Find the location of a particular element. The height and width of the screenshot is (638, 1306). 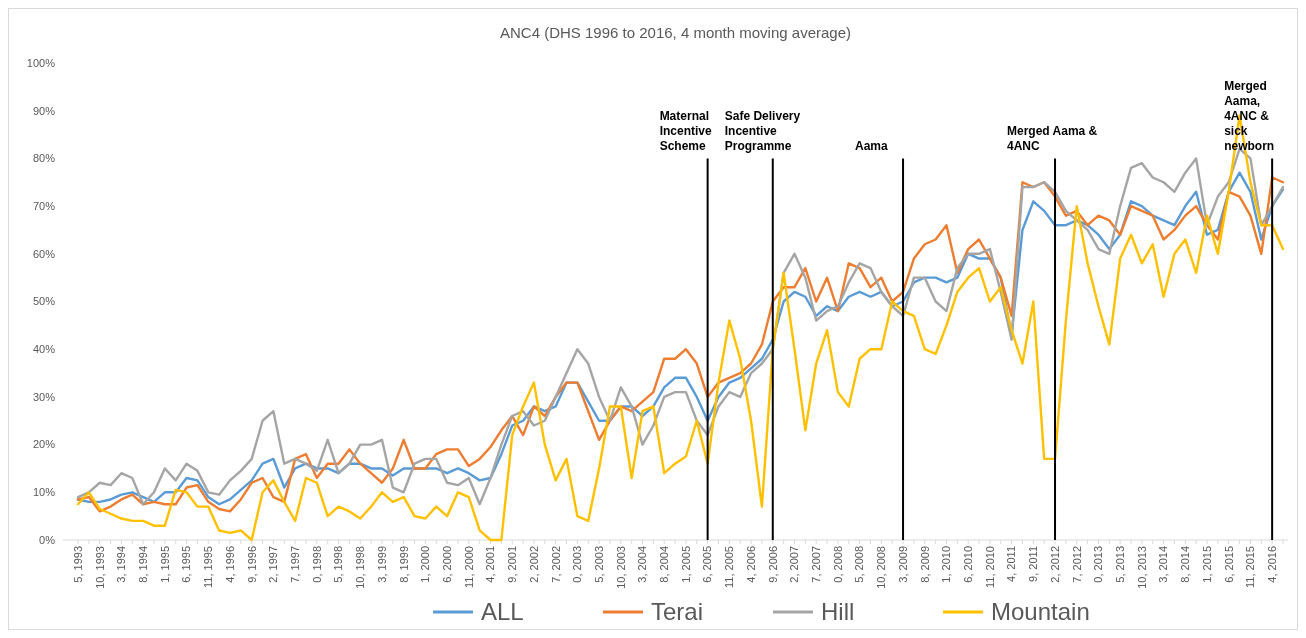

x-tick-label: 8, 1994 is located at coordinates (142, 564).